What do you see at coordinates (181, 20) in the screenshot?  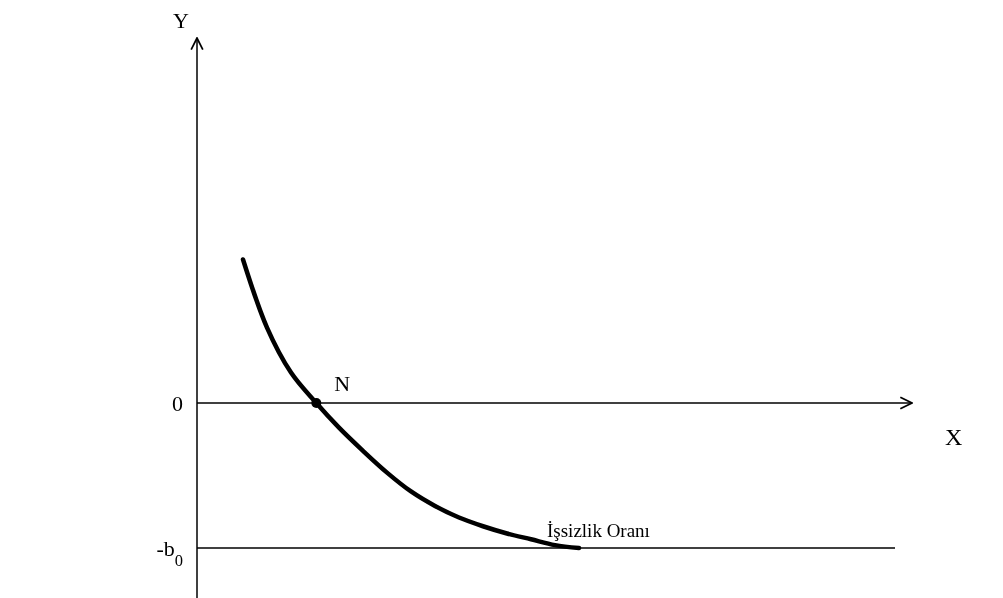 I see `text: Y` at bounding box center [181, 20].